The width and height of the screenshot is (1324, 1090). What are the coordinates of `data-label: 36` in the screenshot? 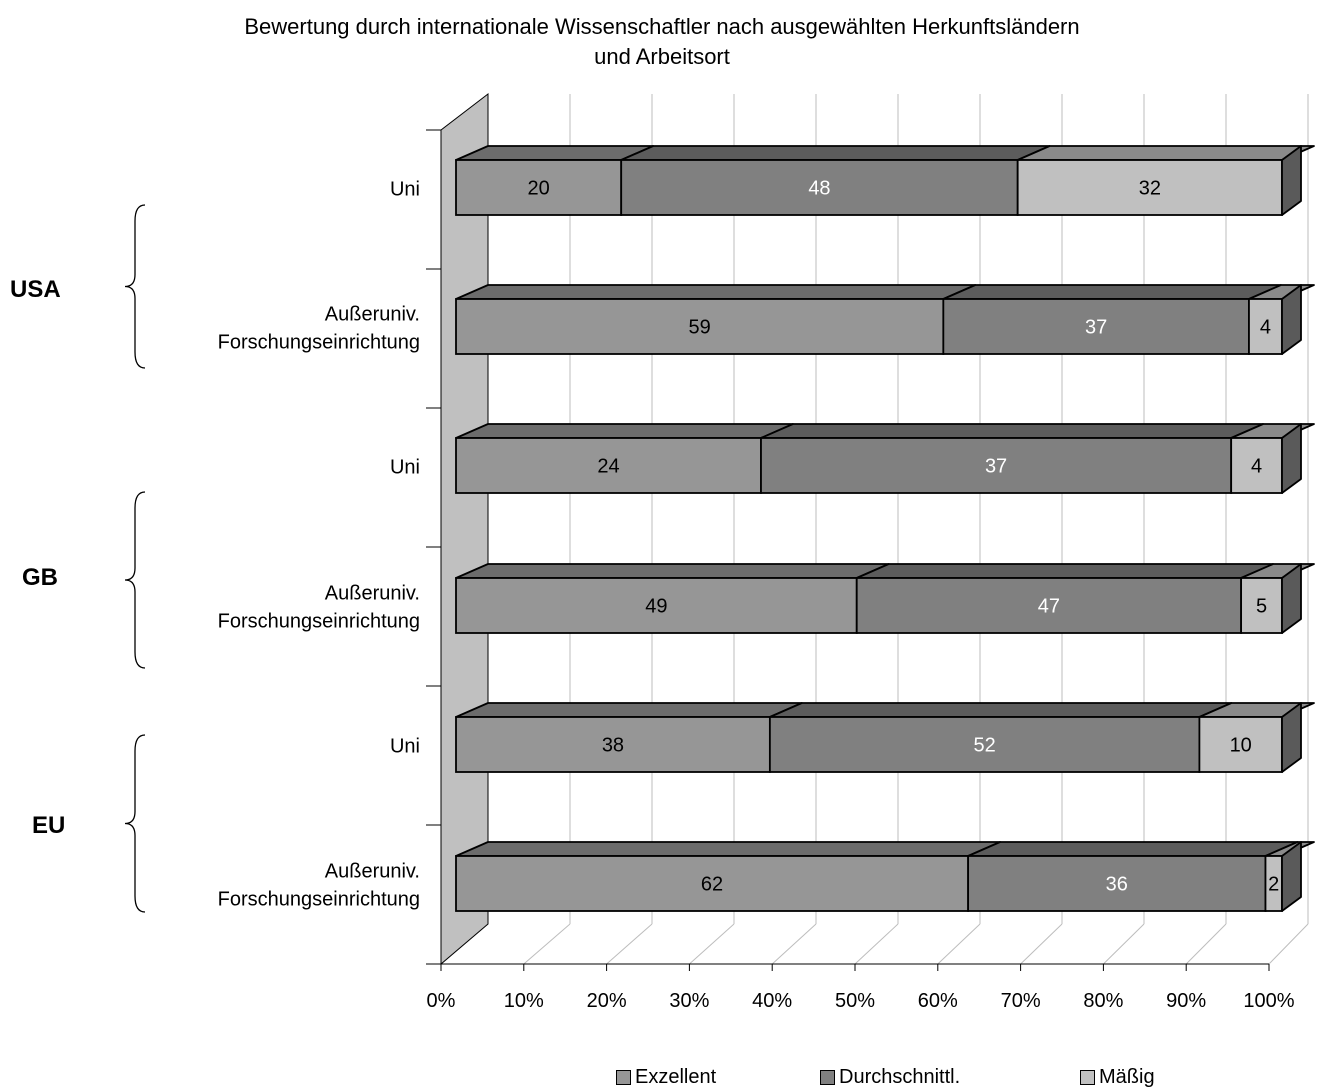 It's located at (1117, 885).